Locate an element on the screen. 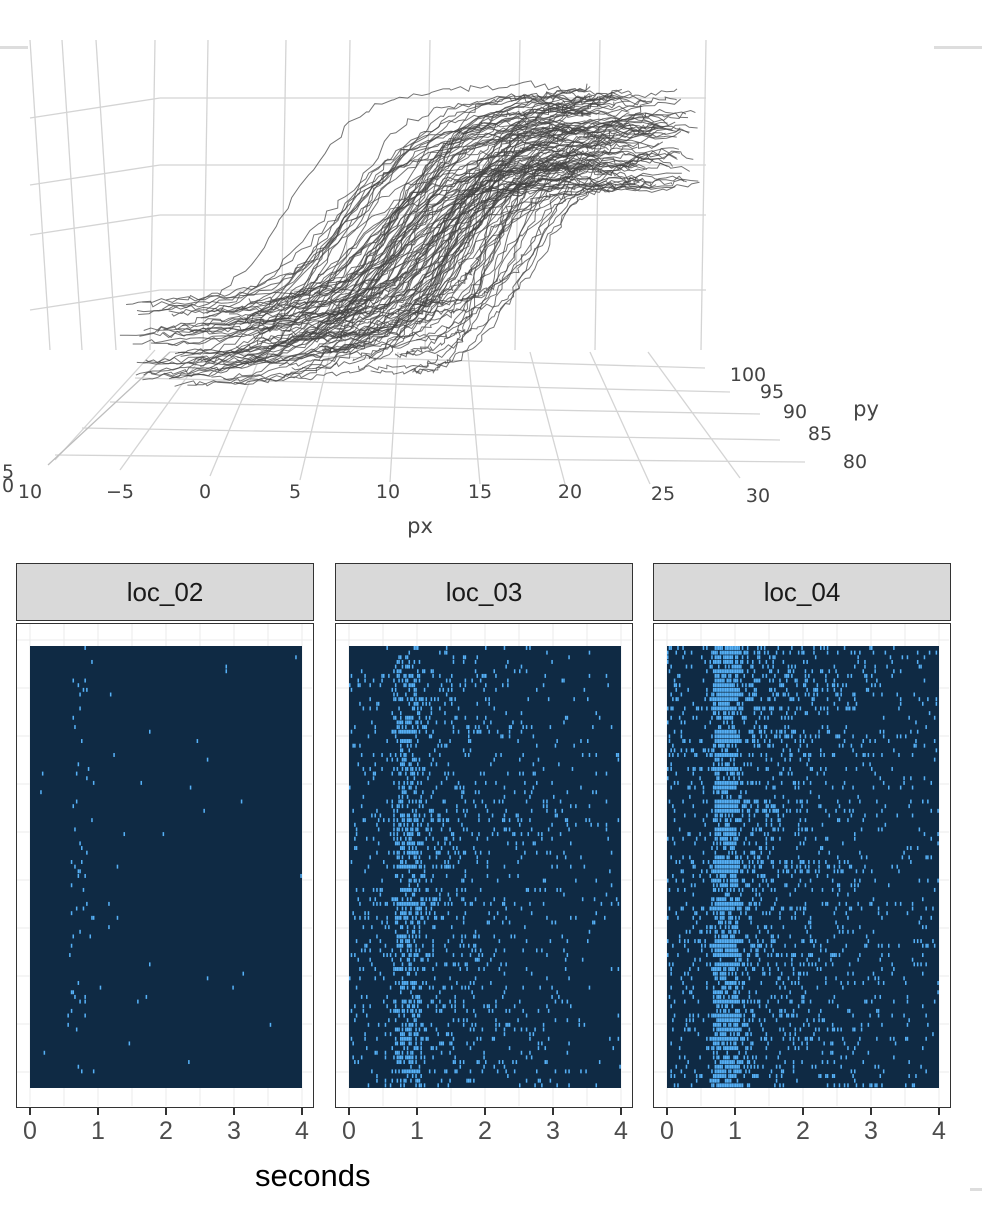 The width and height of the screenshot is (982, 1220). grid-line-vertical is located at coordinates (703, 195).